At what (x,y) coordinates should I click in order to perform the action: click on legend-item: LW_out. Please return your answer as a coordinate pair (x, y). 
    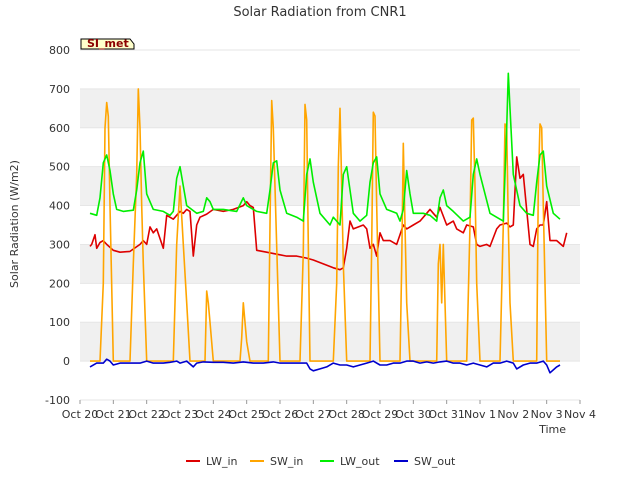
    Looking at the image, I should click on (350, 461).